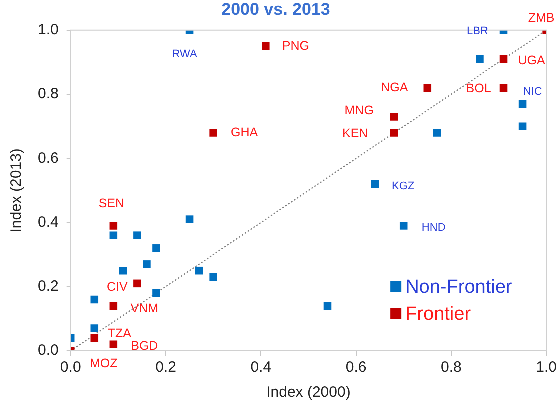  I want to click on annotation: CIV, so click(118, 287).